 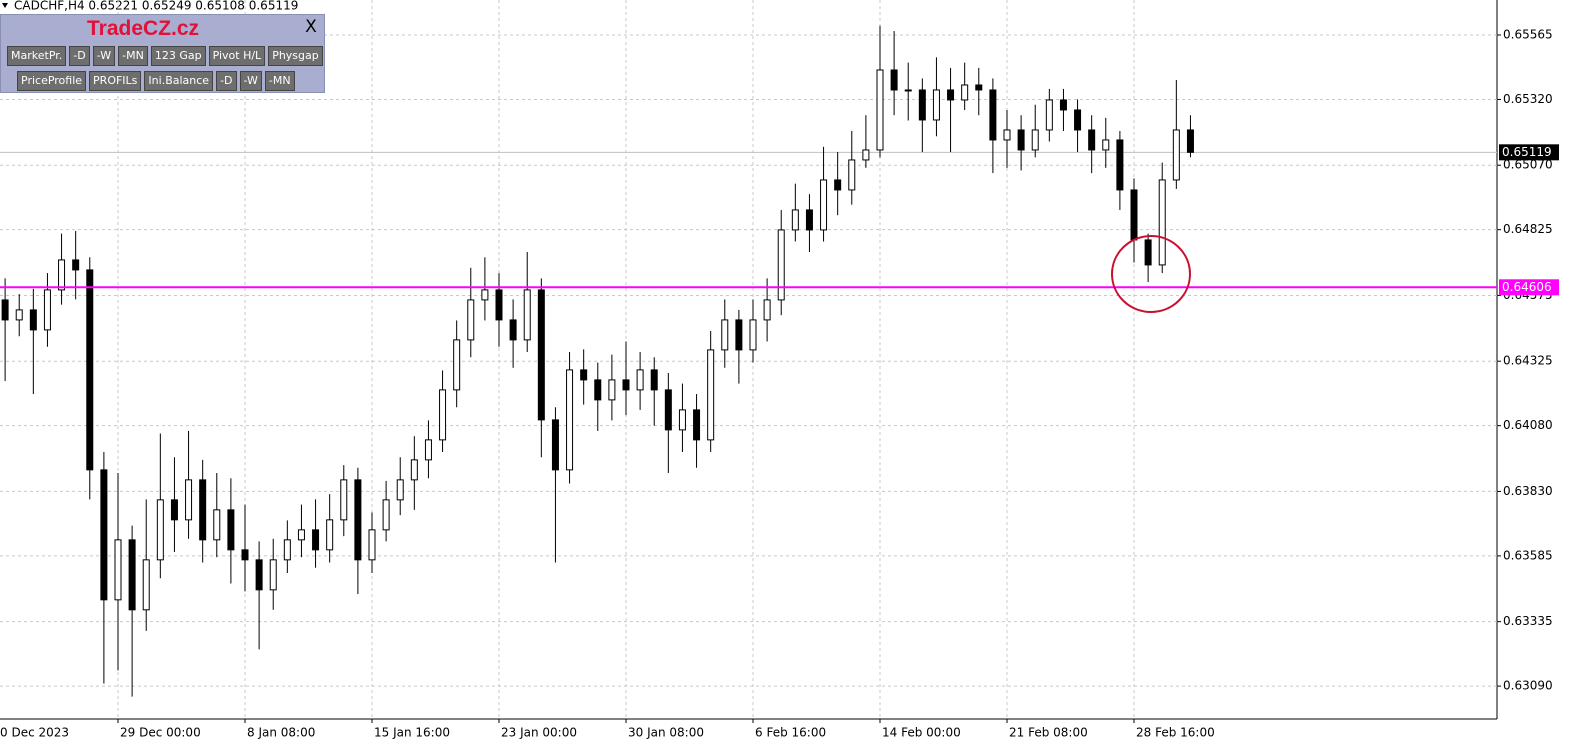 What do you see at coordinates (1151, 274) in the screenshot?
I see `annotation-circle` at bounding box center [1151, 274].